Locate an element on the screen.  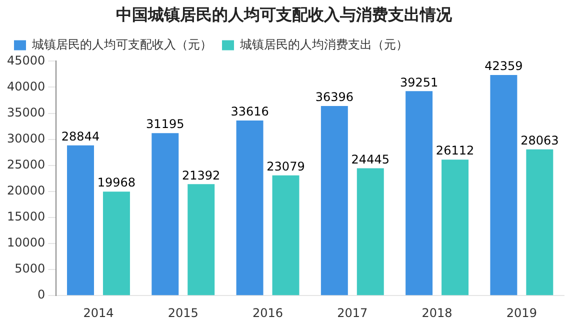
y-tick-label: 5000 is located at coordinates (30, 269).